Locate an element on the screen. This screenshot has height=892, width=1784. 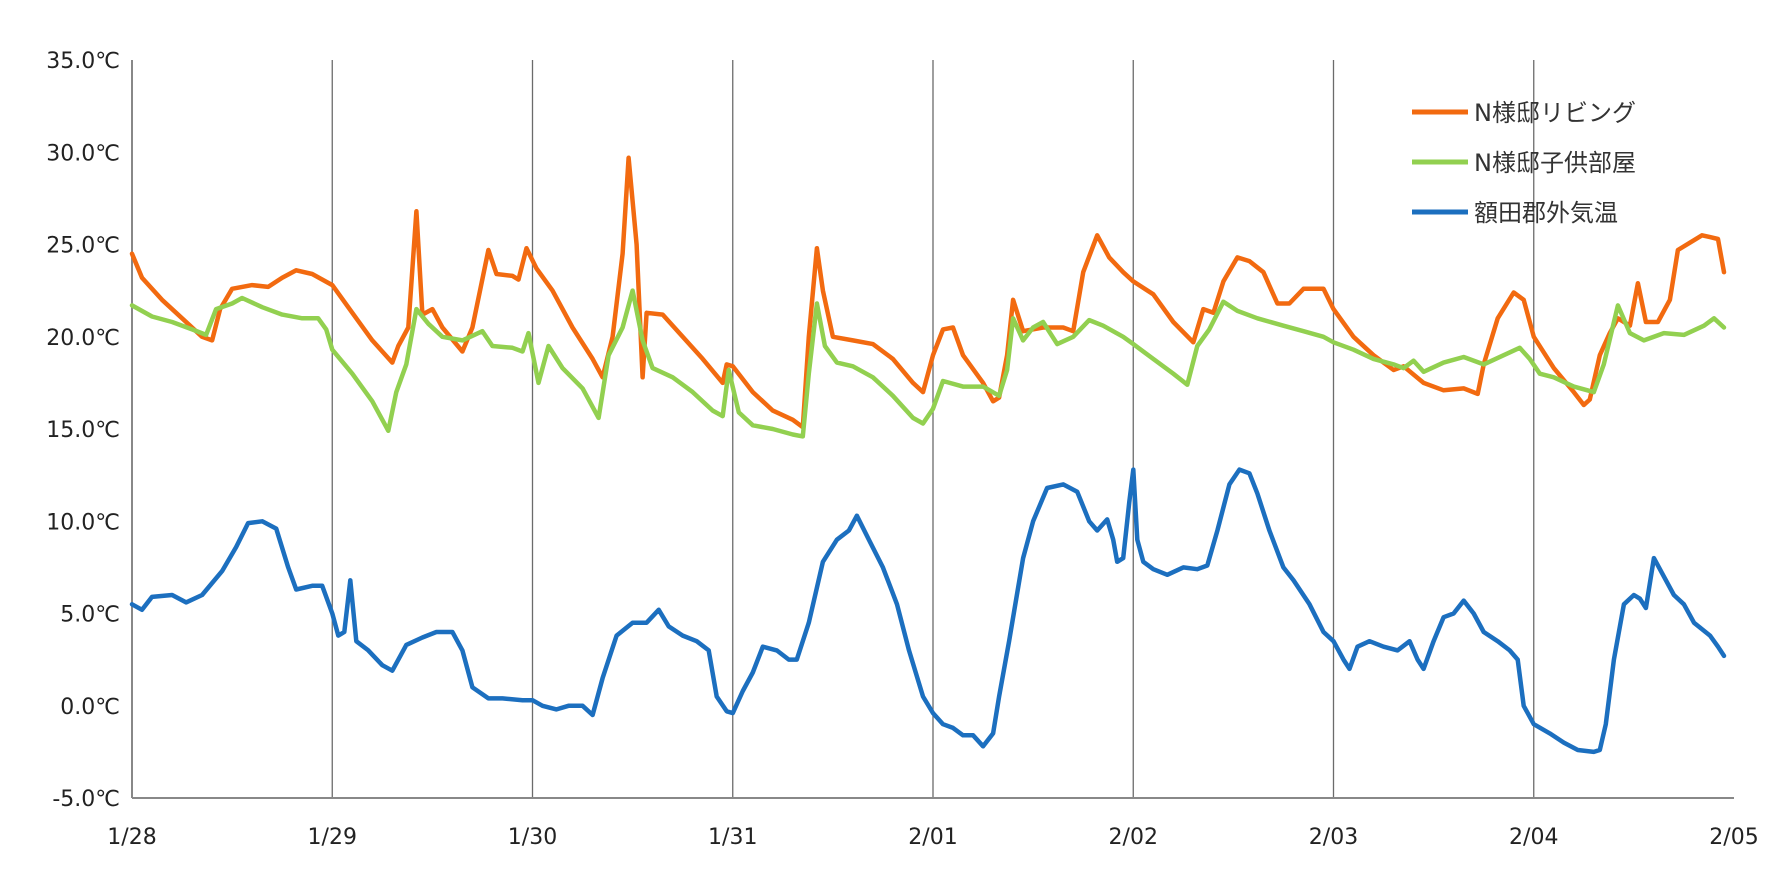
x-tick-label: 2/01 is located at coordinates (932, 837).